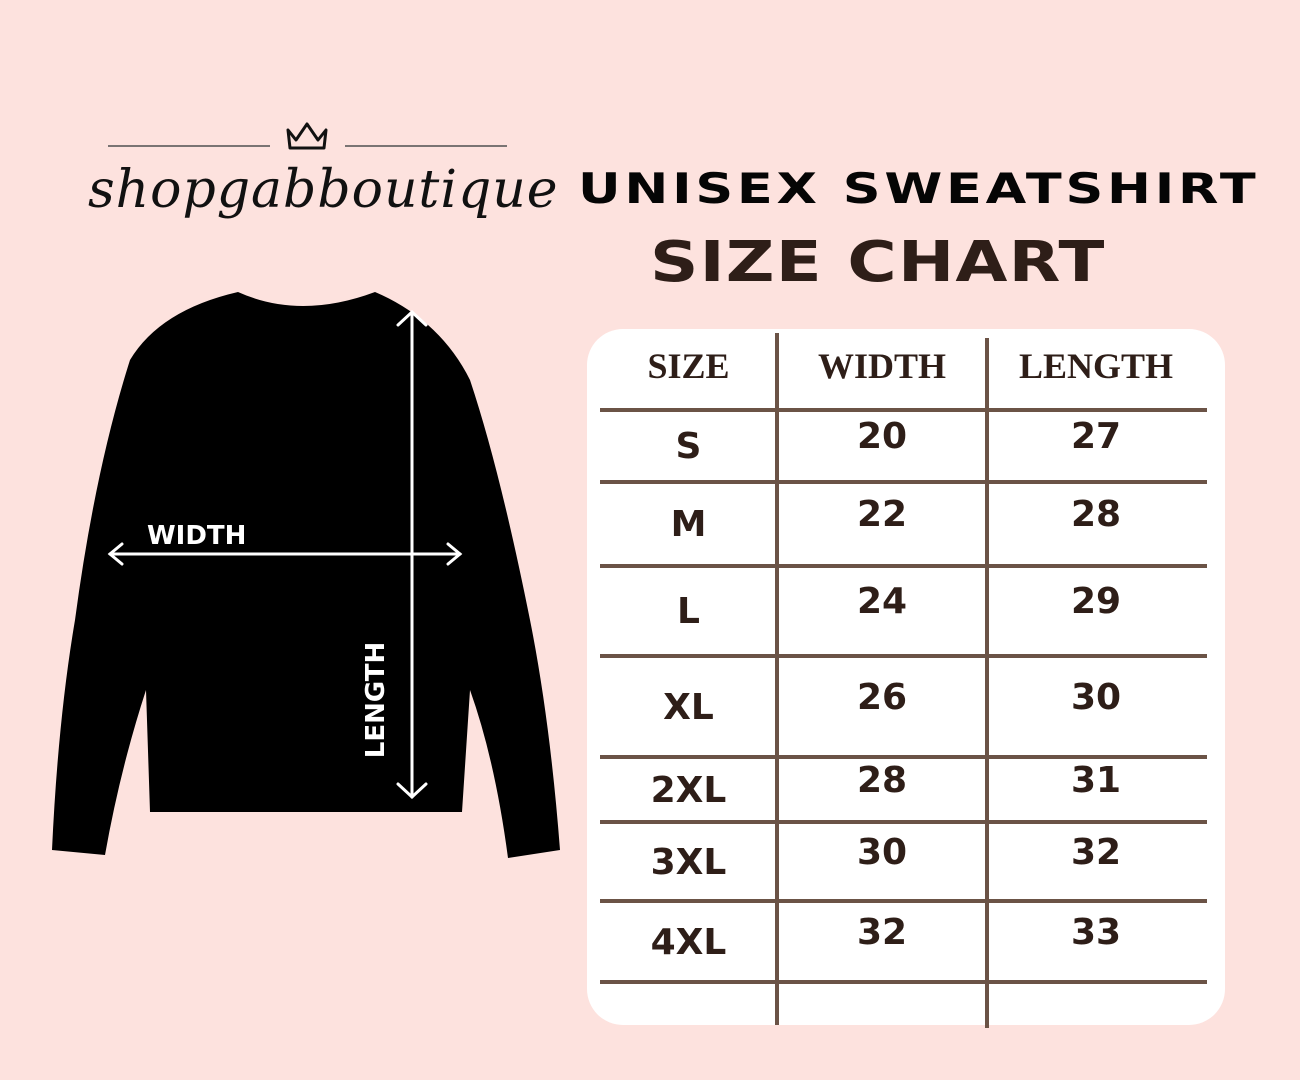 The image size is (1300, 1080). Describe the element at coordinates (1096, 852) in the screenshot. I see `table-cell-length: 32` at that location.